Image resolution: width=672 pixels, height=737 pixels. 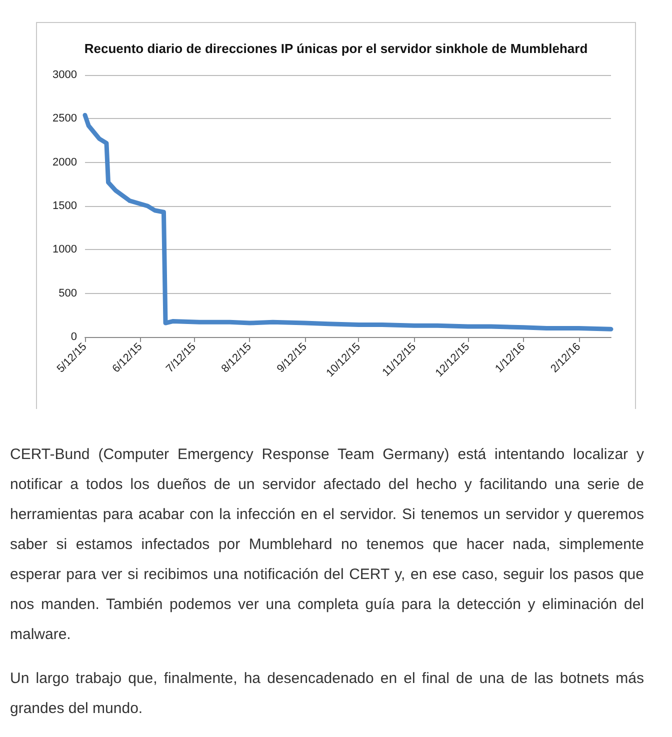 What do you see at coordinates (64, 250) in the screenshot?
I see `y-tick-label: 1000` at bounding box center [64, 250].